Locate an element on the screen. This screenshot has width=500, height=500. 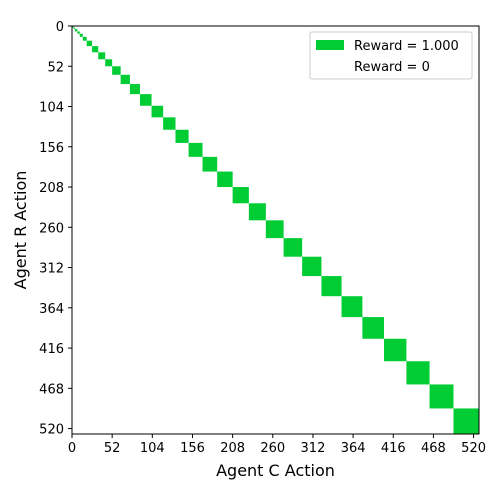
y-tick-label: 52 is located at coordinates (55, 67).